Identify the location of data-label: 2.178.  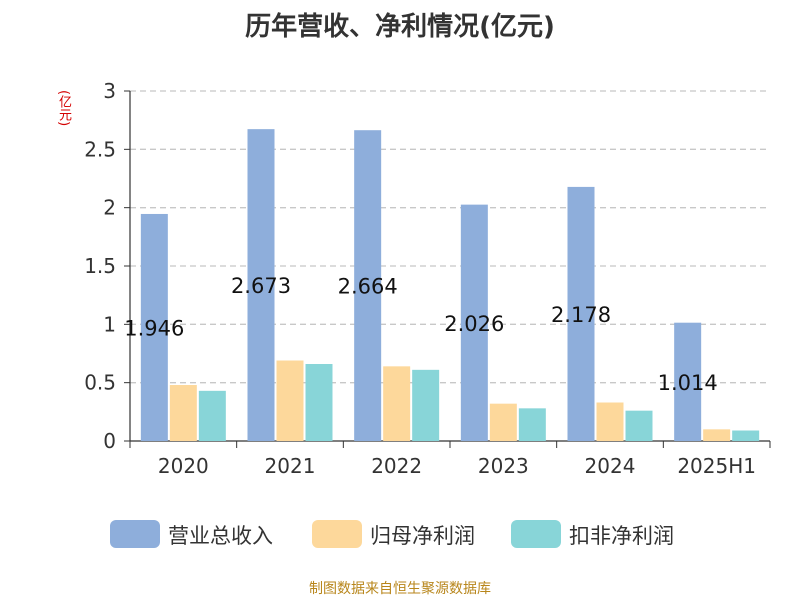
(581, 315).